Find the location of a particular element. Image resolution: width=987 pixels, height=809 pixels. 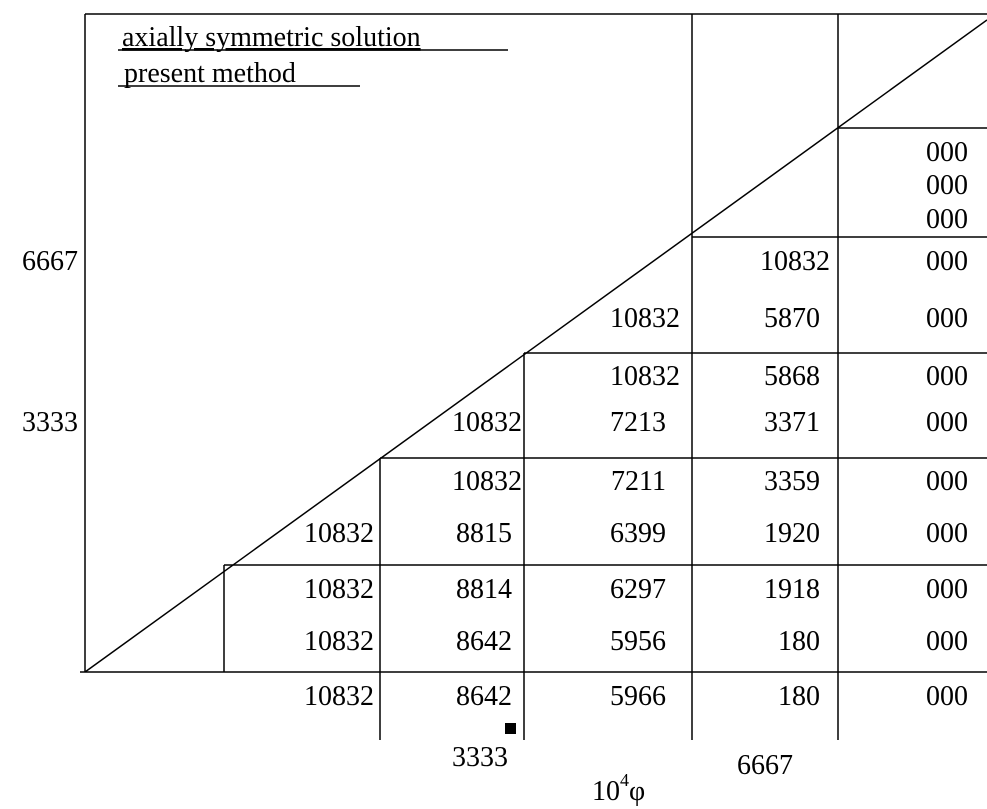

cell-r15c5: 000 is located at coordinates (947, 533).